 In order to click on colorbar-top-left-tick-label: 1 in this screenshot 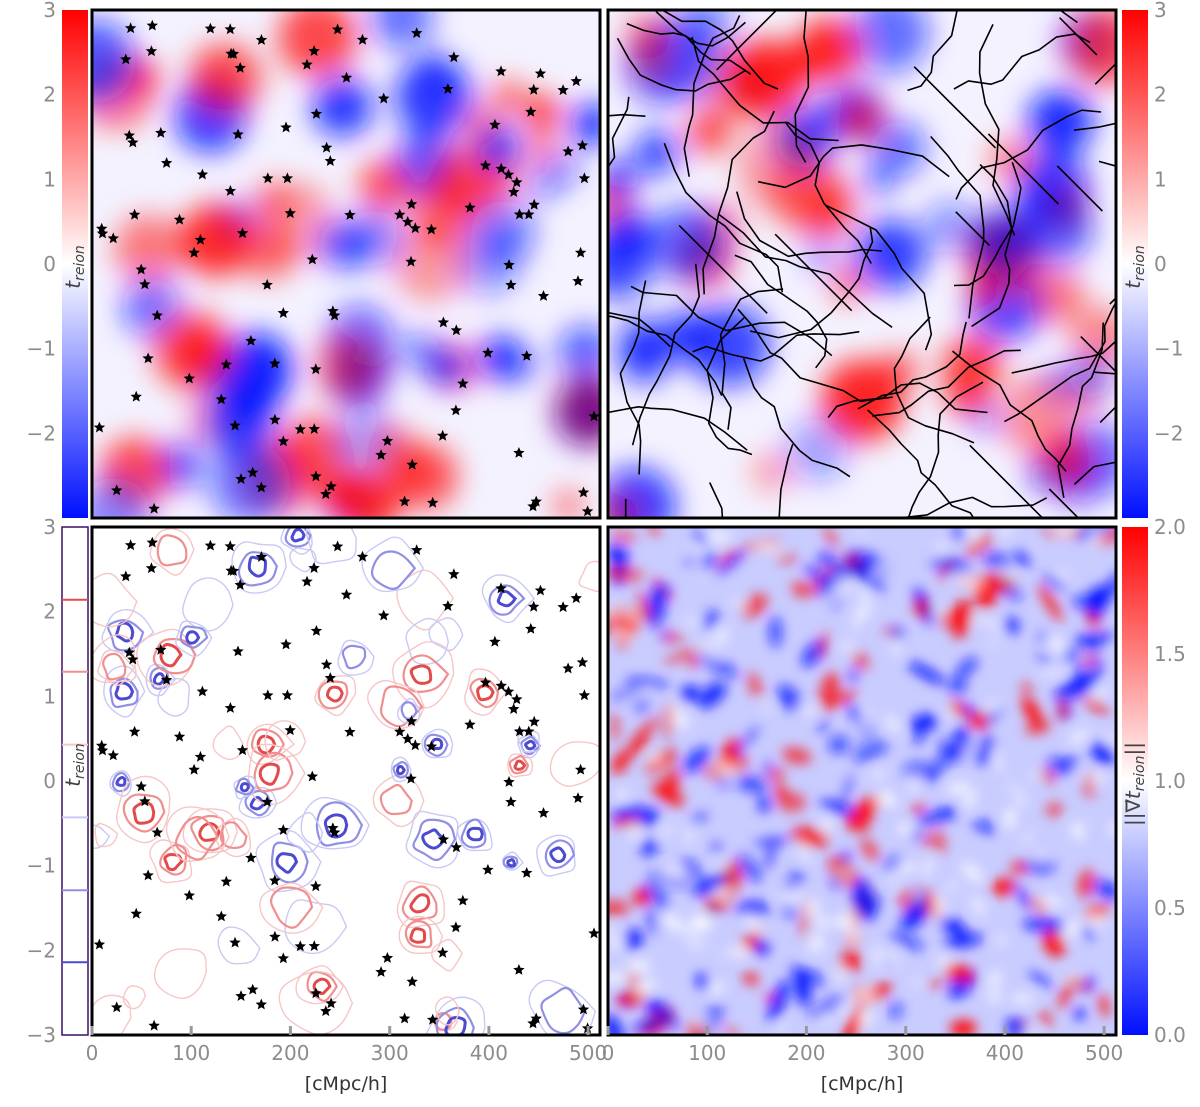, I will do `click(49, 179)`.